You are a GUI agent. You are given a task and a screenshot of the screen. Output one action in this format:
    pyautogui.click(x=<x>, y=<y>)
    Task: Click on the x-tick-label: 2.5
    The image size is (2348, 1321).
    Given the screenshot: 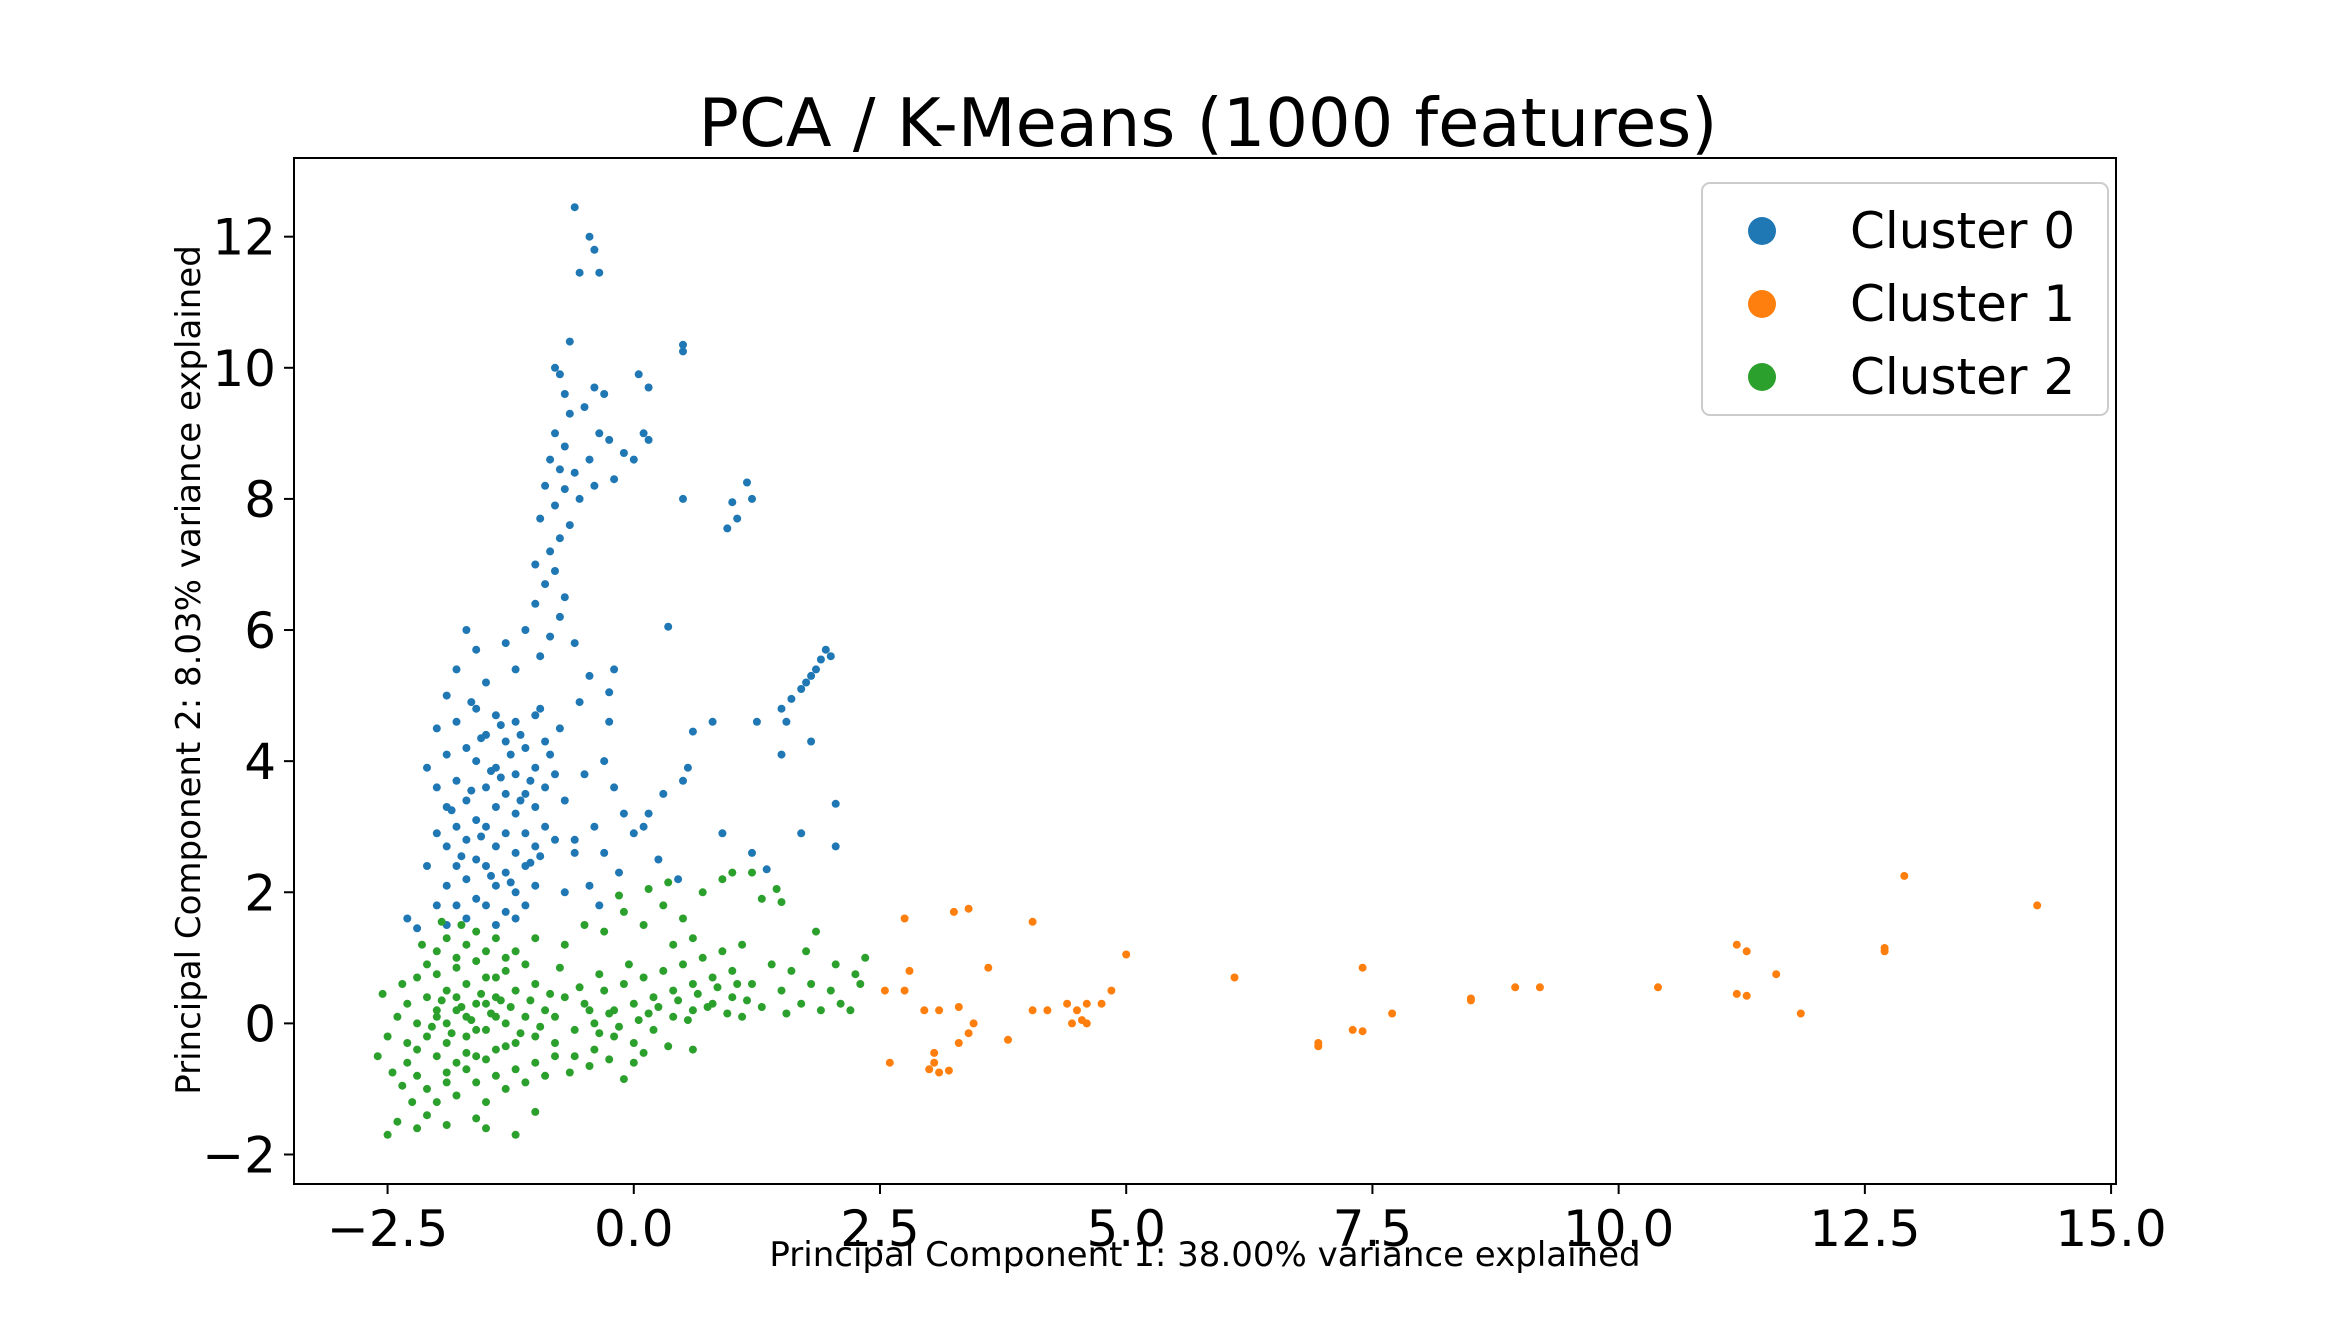 What is the action you would take?
    pyautogui.click(x=880, y=1229)
    